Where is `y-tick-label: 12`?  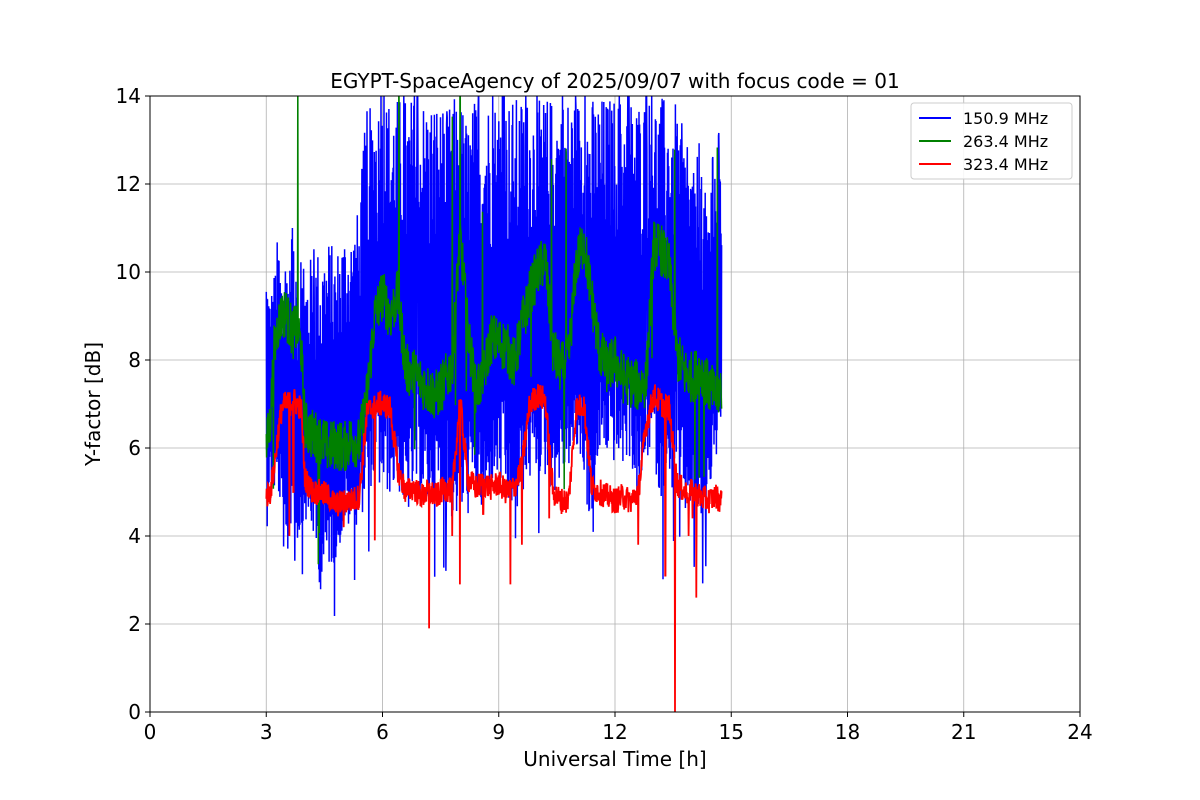
y-tick-label: 12 is located at coordinates (128, 184).